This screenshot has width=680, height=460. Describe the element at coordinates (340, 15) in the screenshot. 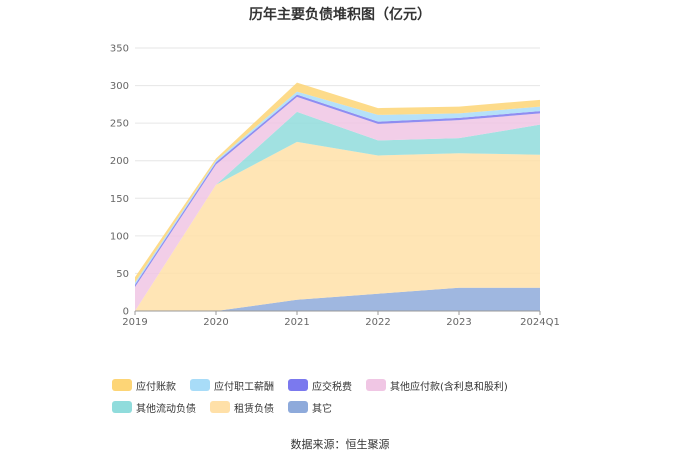

I see `chart-title: 历年主要负债堆积图（亿元）` at that location.